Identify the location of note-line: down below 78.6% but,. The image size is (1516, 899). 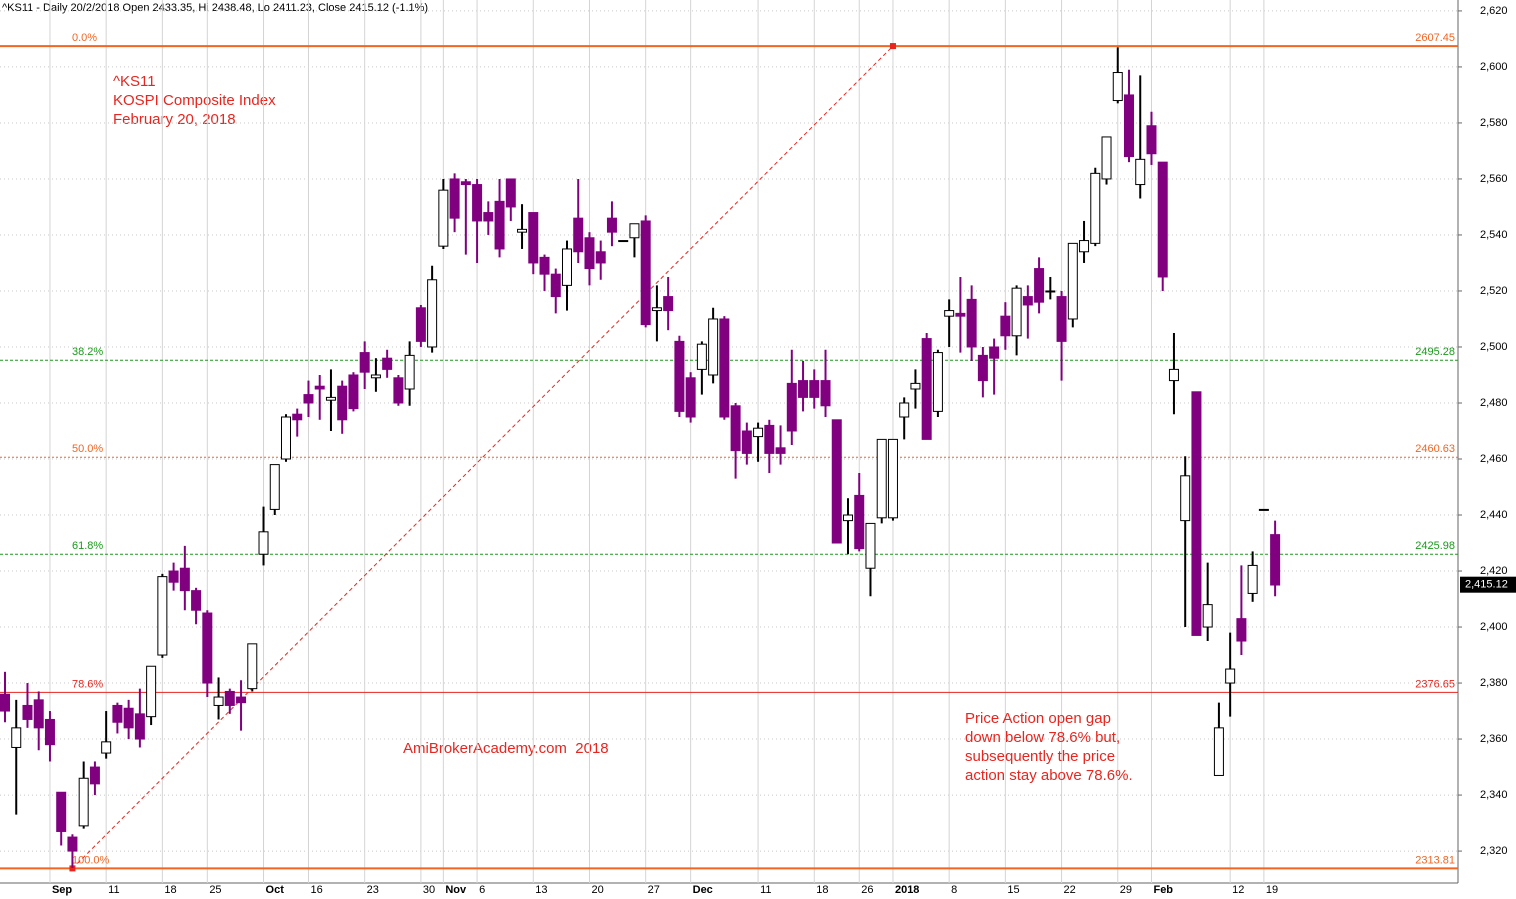
(1042, 737).